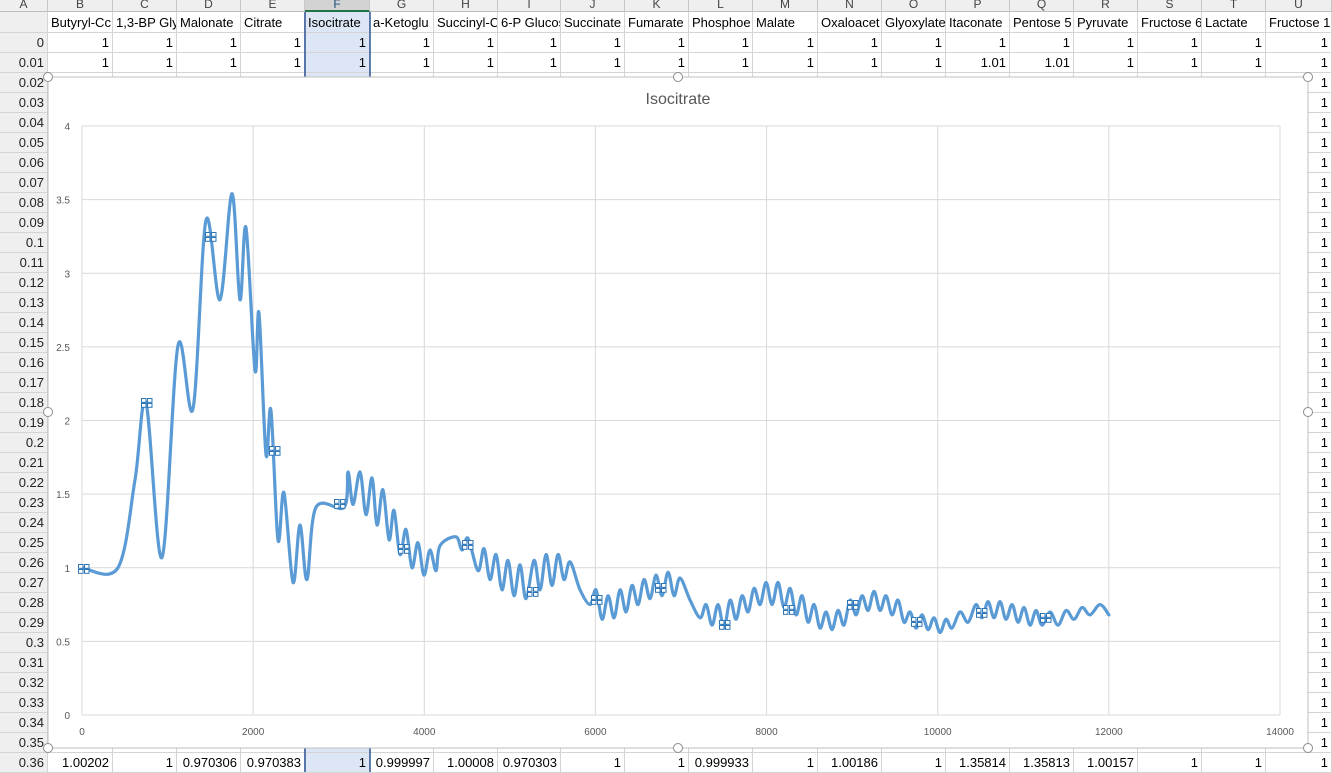 The height and width of the screenshot is (773, 1332). What do you see at coordinates (978, 6) in the screenshot?
I see `column-header: P` at bounding box center [978, 6].